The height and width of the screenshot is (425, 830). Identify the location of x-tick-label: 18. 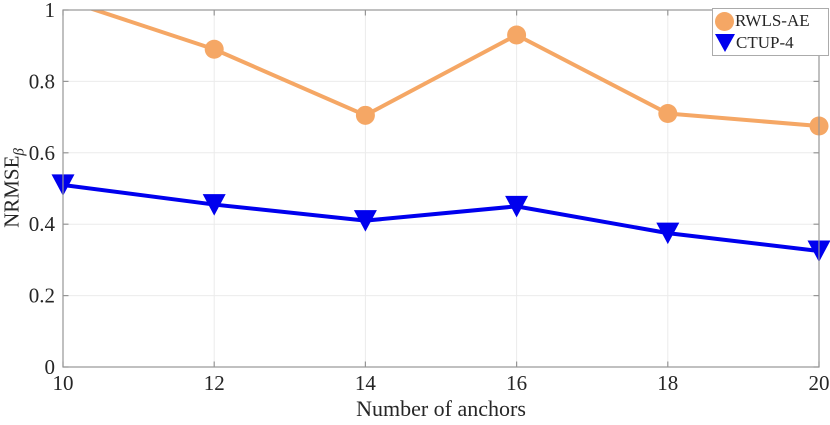
(667, 383).